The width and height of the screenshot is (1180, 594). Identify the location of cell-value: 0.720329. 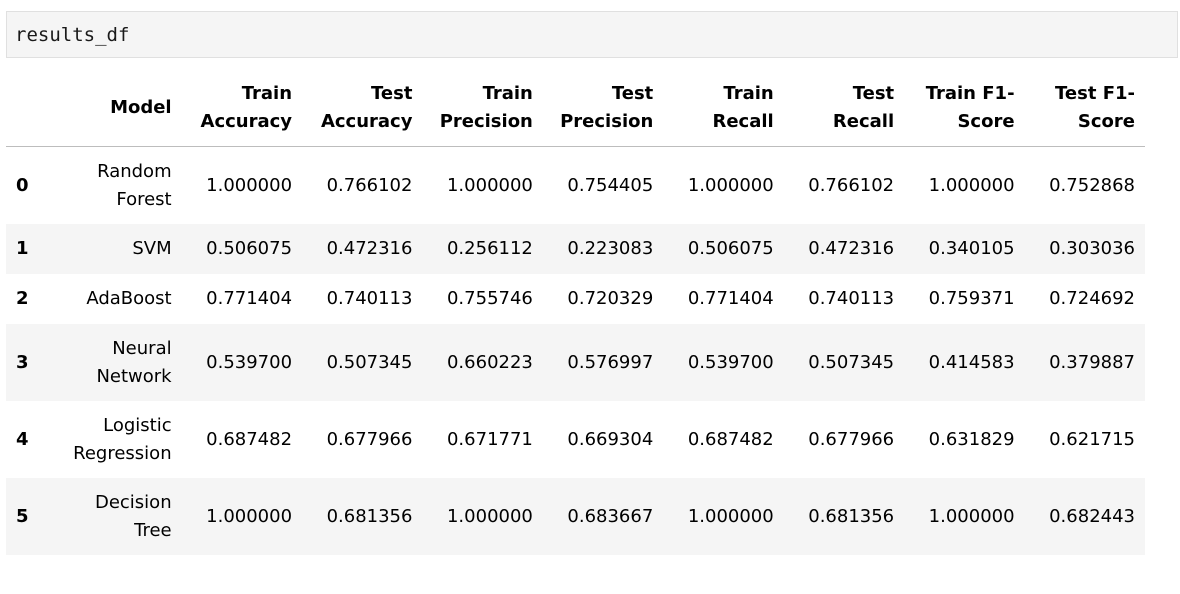
(610, 298).